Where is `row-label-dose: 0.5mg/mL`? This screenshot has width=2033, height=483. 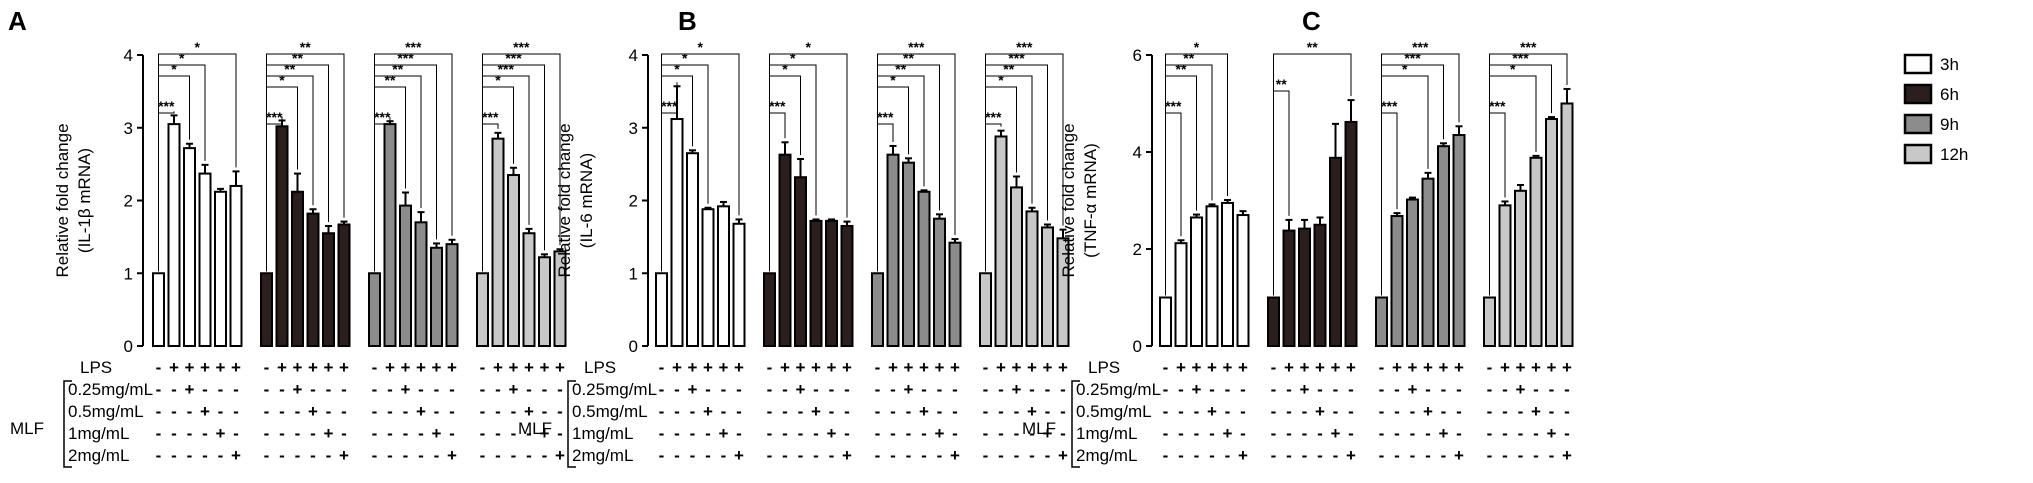
row-label-dose: 0.5mg/mL is located at coordinates (106, 411).